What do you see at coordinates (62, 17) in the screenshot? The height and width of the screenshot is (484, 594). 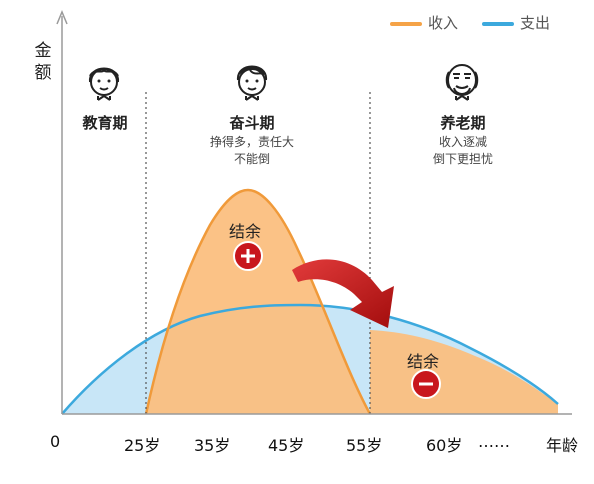 I see `y-axis-arrow-icon` at bounding box center [62, 17].